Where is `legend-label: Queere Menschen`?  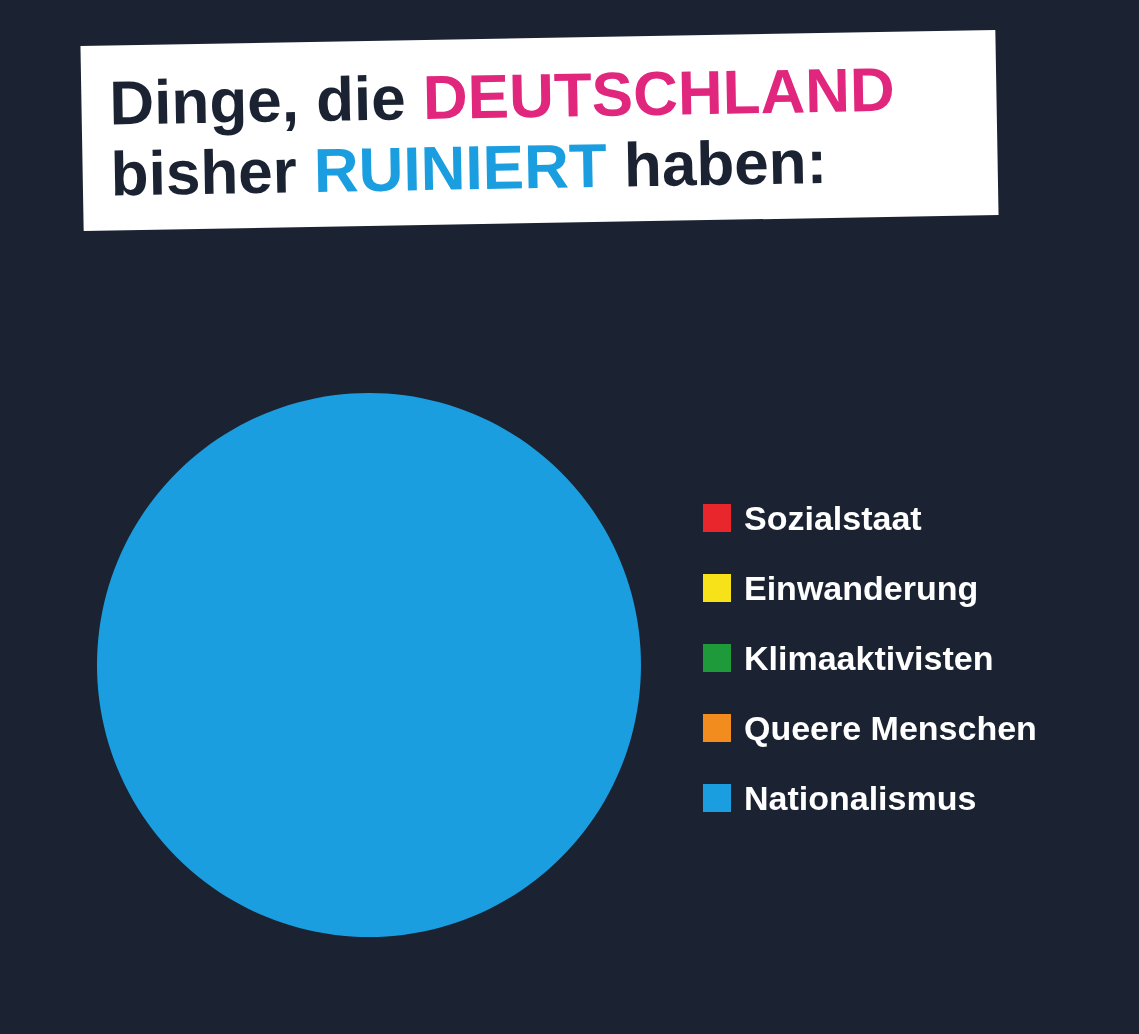 legend-label: Queere Menschen is located at coordinates (890, 728).